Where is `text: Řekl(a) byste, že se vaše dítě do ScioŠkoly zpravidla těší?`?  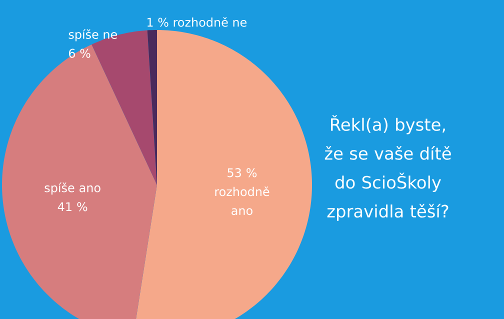 text: Řekl(a) byste, že se vaše dítě do ScioŠkoly zpravidla těší? is located at coordinates (387, 168).